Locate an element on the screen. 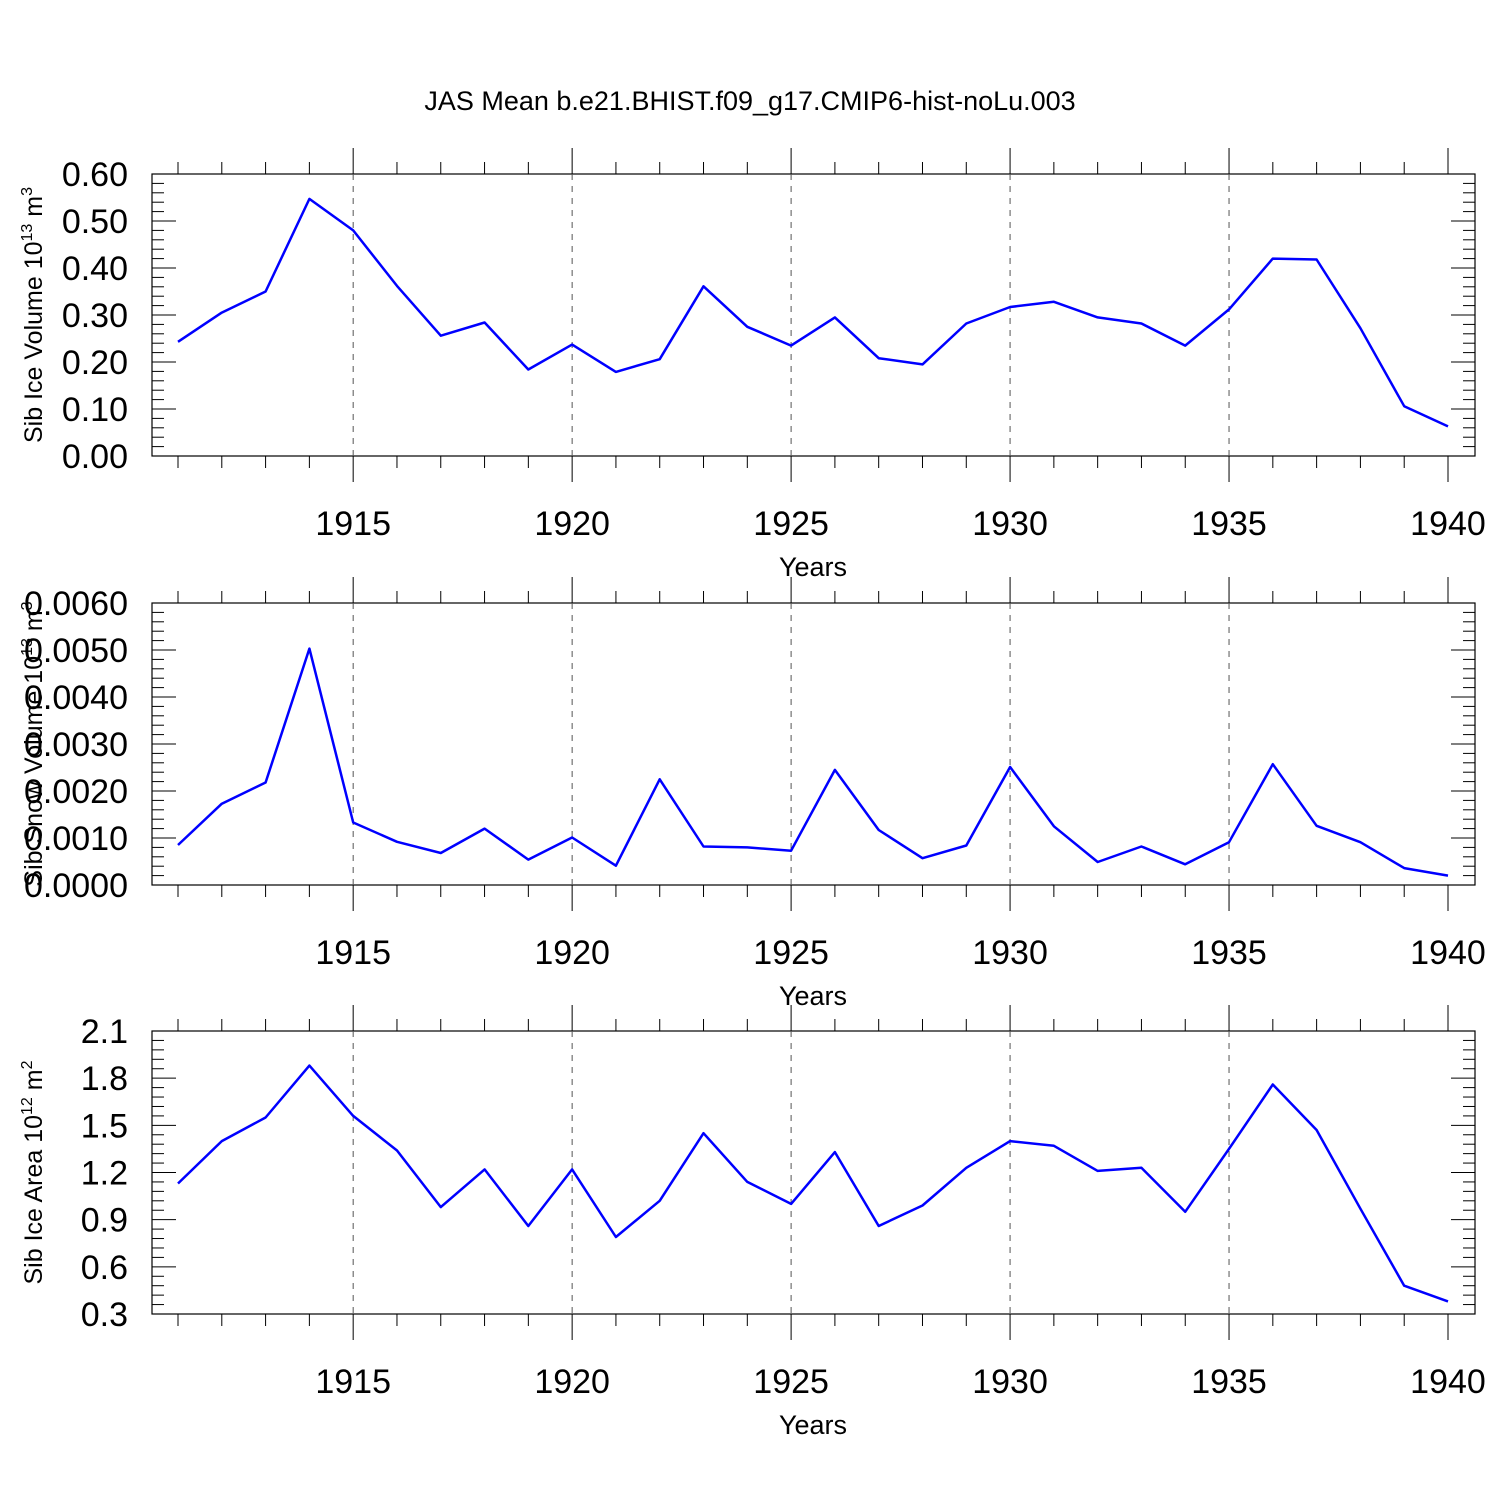 Image resolution: width=1500 pixels, height=1500 pixels. y-tick-label: 0.0060 is located at coordinates (76, 604).